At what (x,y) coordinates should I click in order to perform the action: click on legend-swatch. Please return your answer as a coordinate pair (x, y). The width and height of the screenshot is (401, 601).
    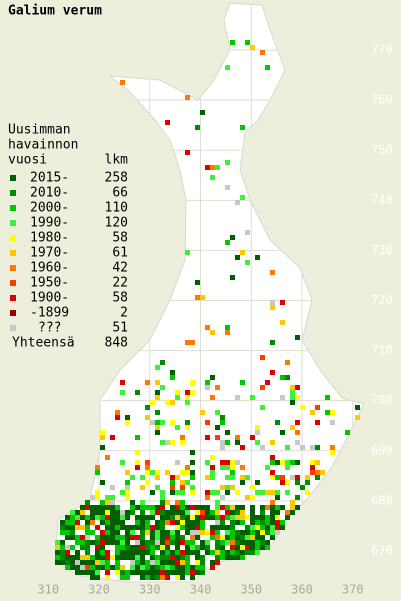
    Looking at the image, I should click on (13, 298).